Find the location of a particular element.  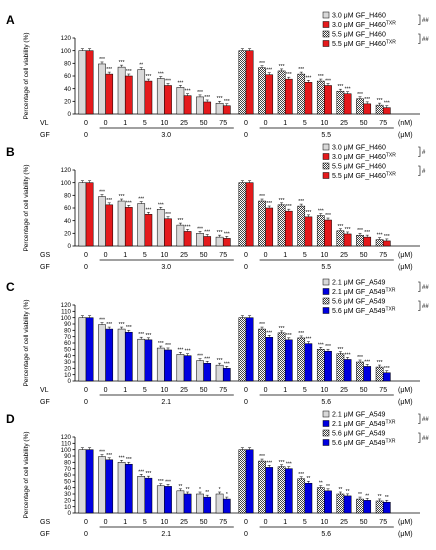

unit-um-label: (μM) is located at coordinates (405, 534).